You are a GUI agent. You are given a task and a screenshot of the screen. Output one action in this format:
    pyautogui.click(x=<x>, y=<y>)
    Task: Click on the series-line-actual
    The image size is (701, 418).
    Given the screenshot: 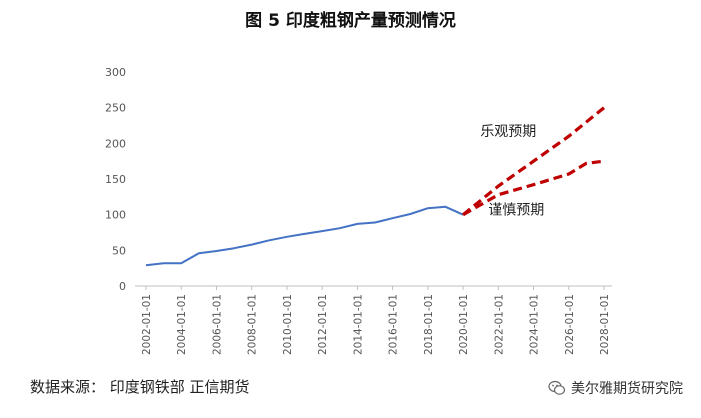 What is the action you would take?
    pyautogui.click(x=304, y=236)
    